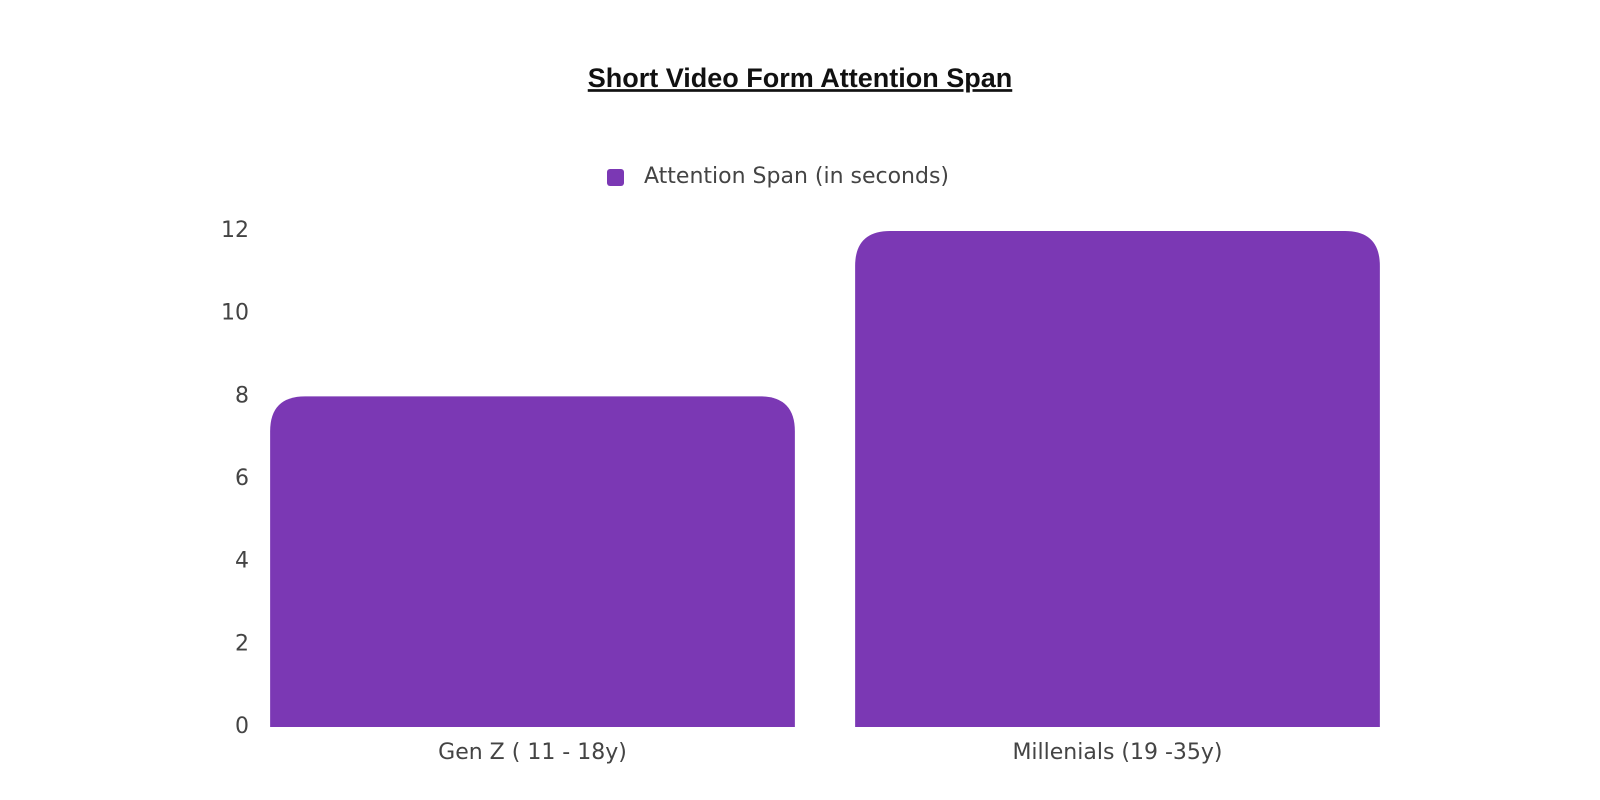 The image size is (1600, 800). Describe the element at coordinates (242, 561) in the screenshot. I see `y-tick-label: 4` at that location.